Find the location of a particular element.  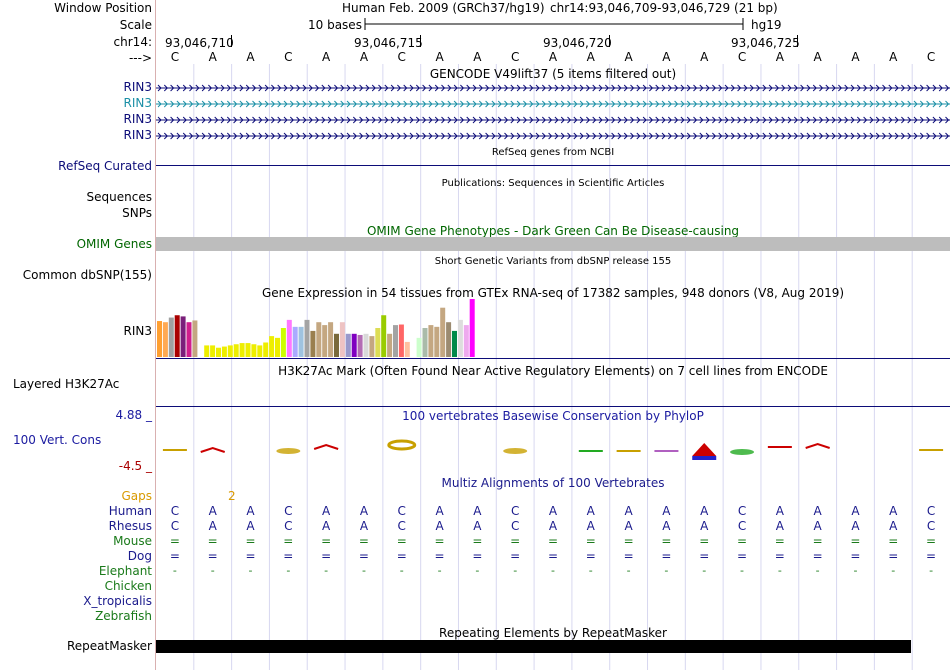

publications-sequences-label: Sequences is located at coordinates (119, 197).